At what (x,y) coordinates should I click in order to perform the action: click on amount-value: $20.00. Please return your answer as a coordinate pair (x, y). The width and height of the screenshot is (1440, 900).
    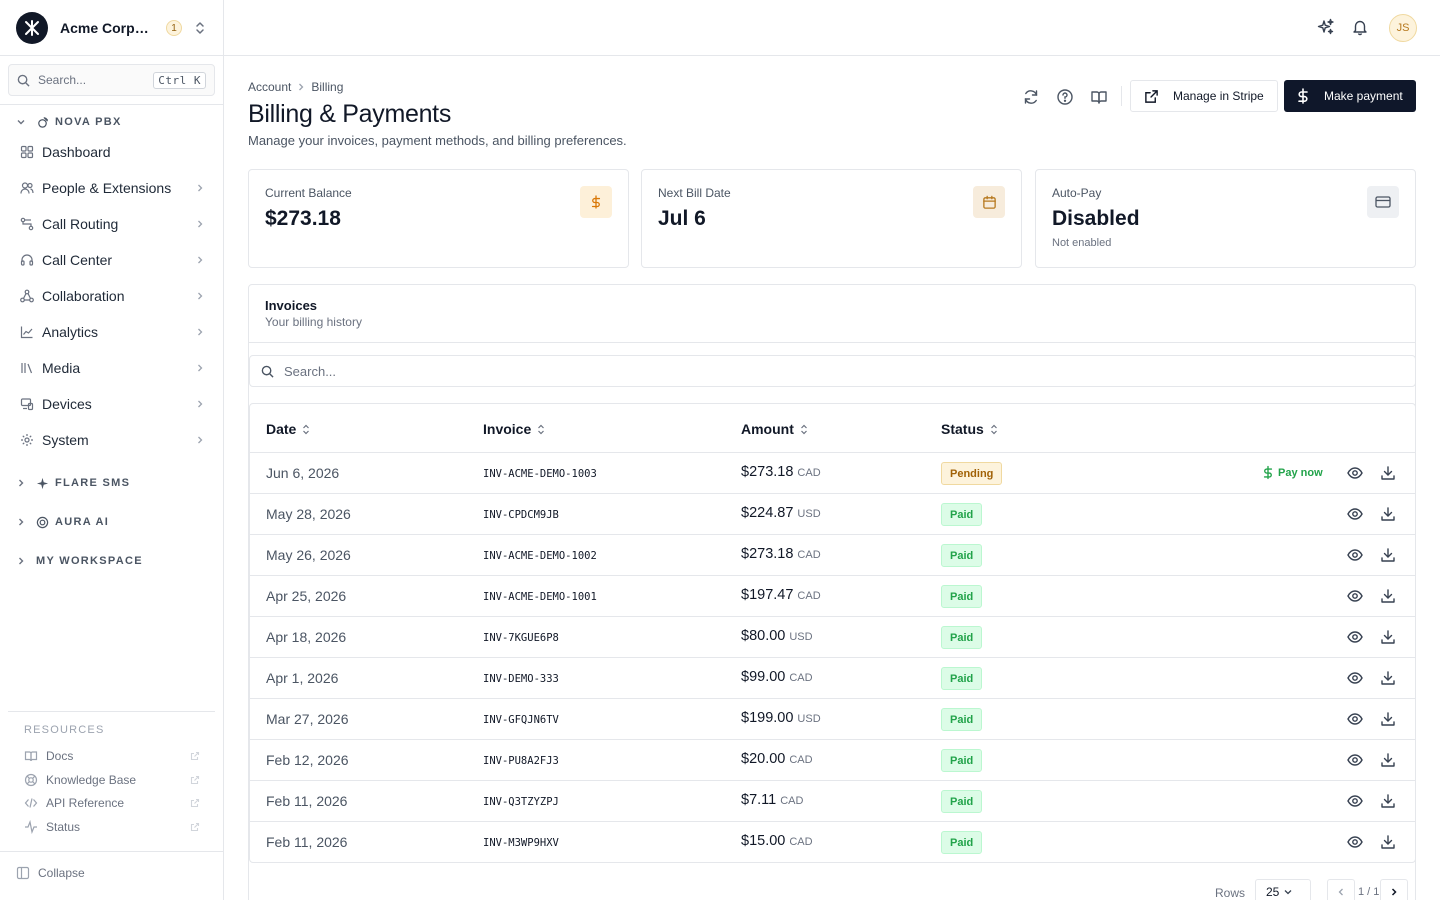
    Looking at the image, I should click on (763, 759).